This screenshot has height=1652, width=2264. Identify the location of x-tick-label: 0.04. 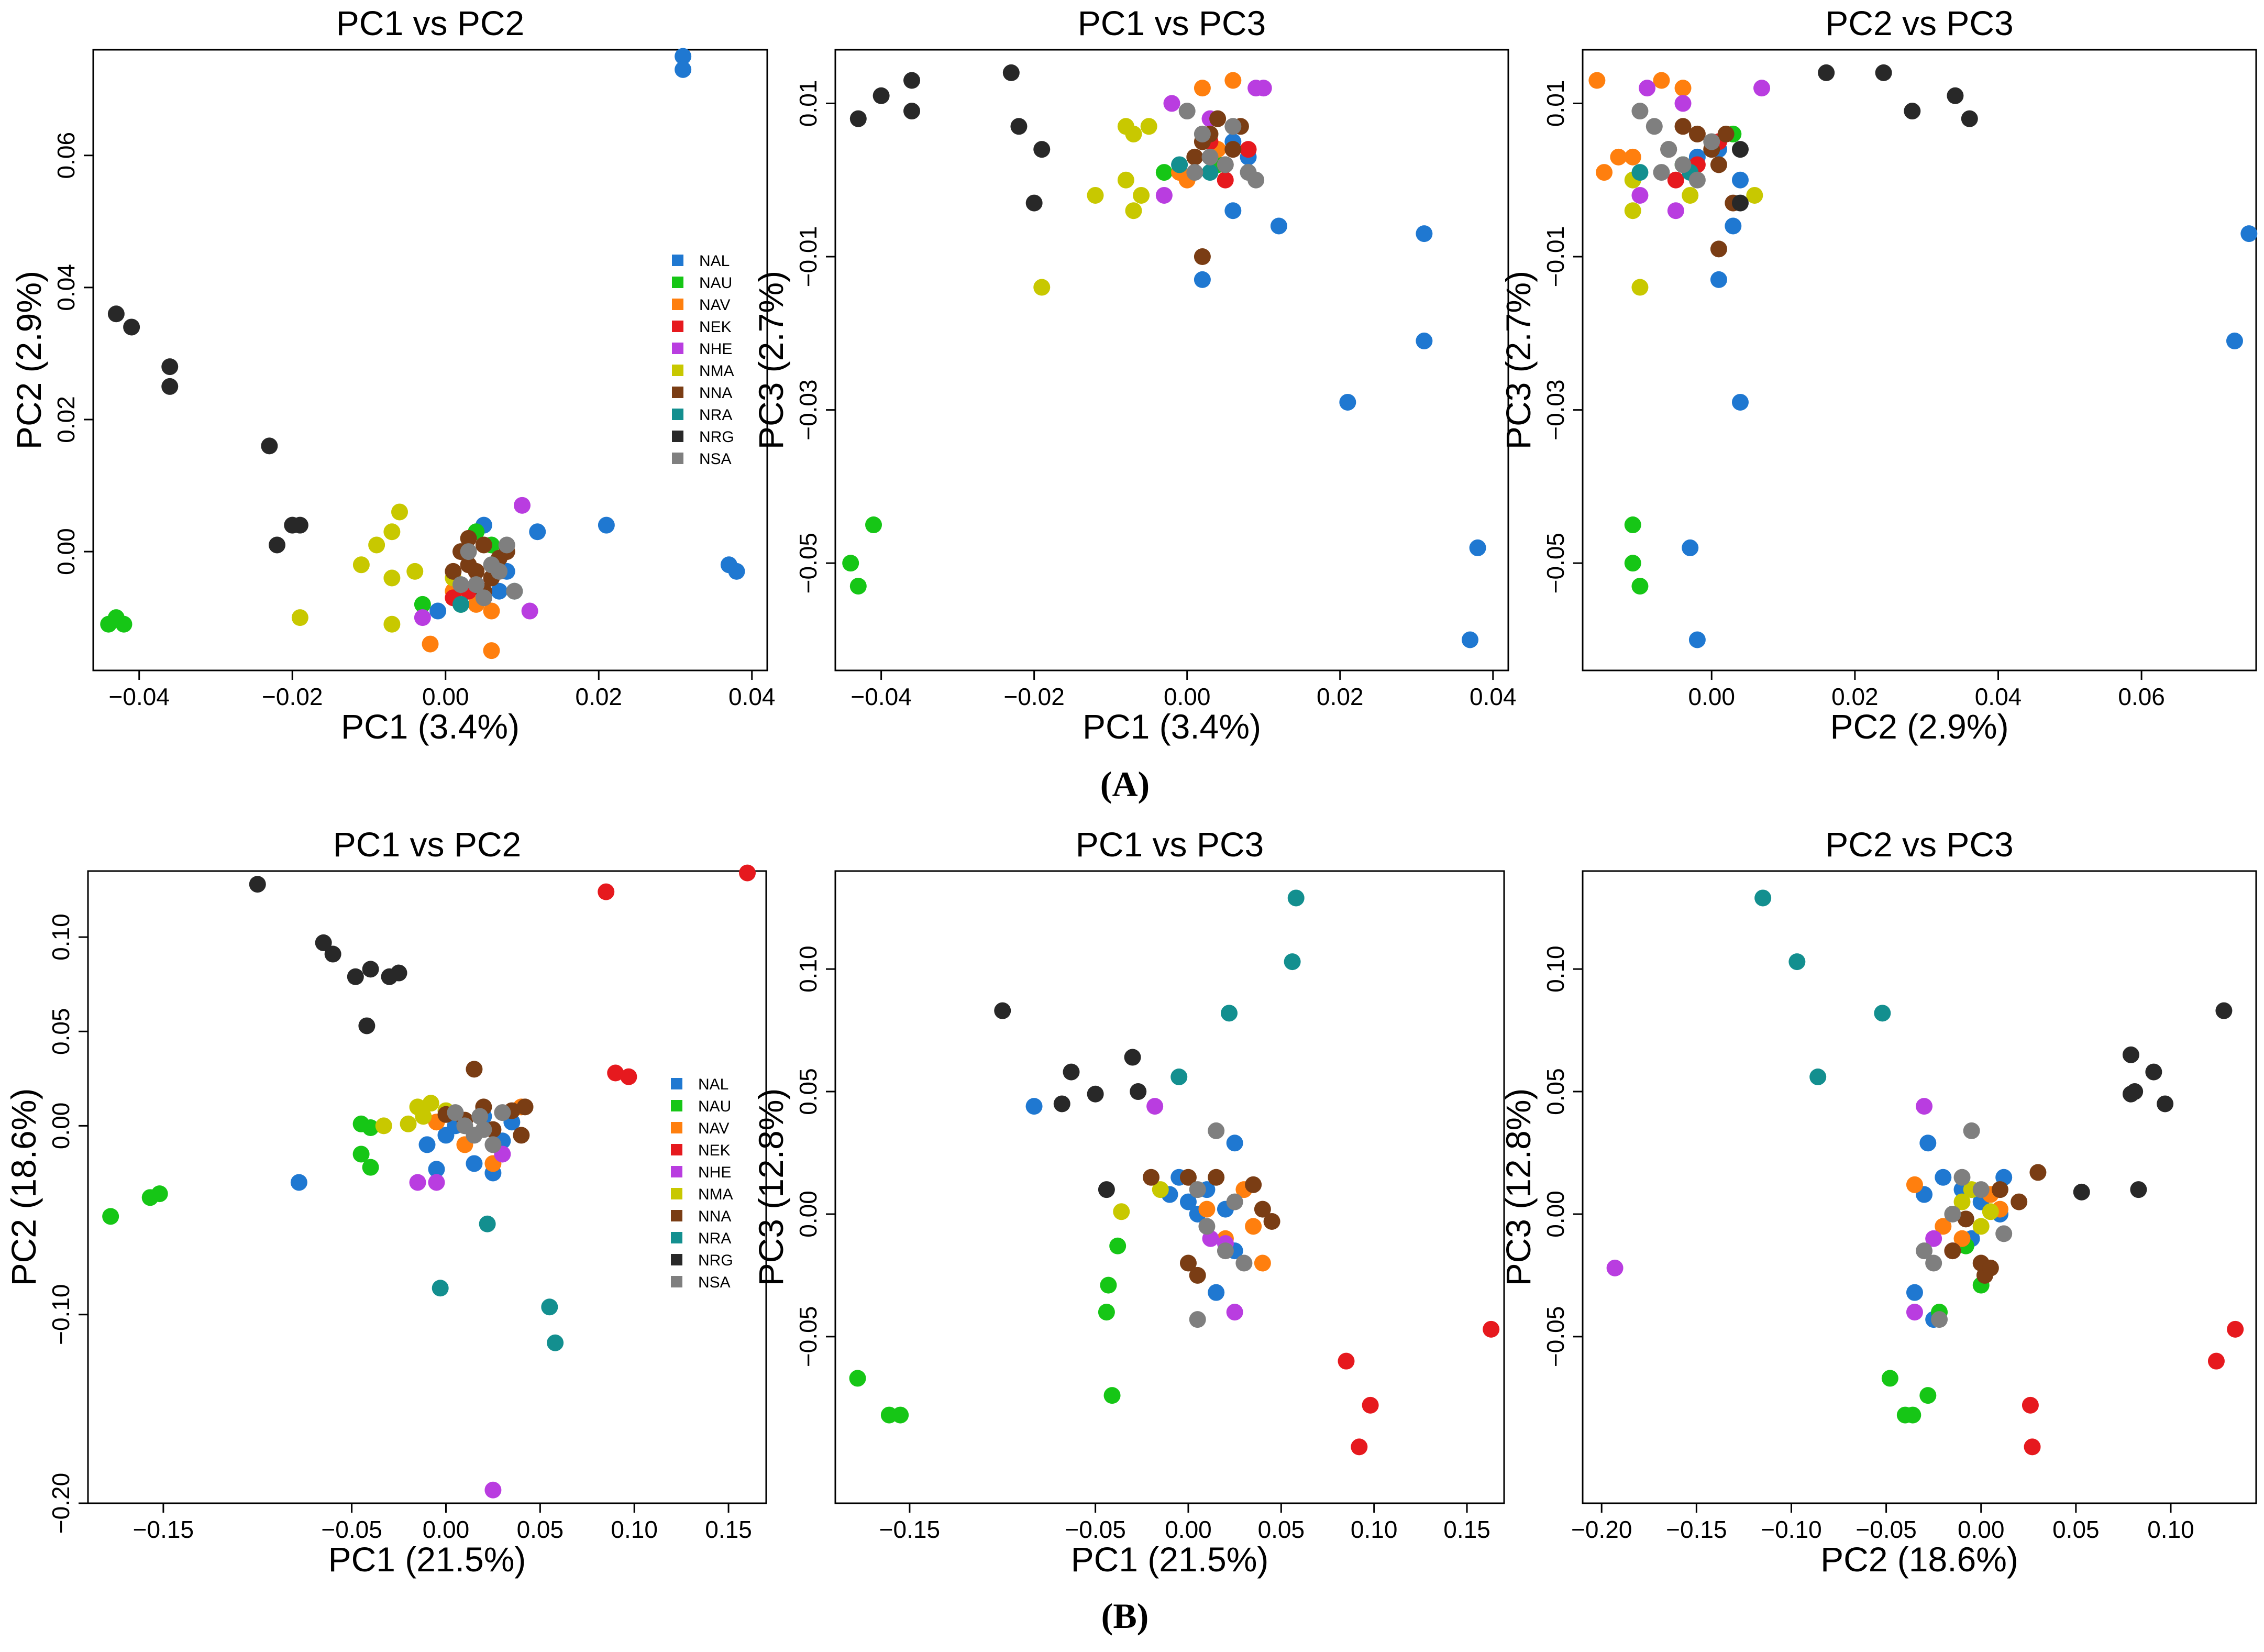
(1493, 696).